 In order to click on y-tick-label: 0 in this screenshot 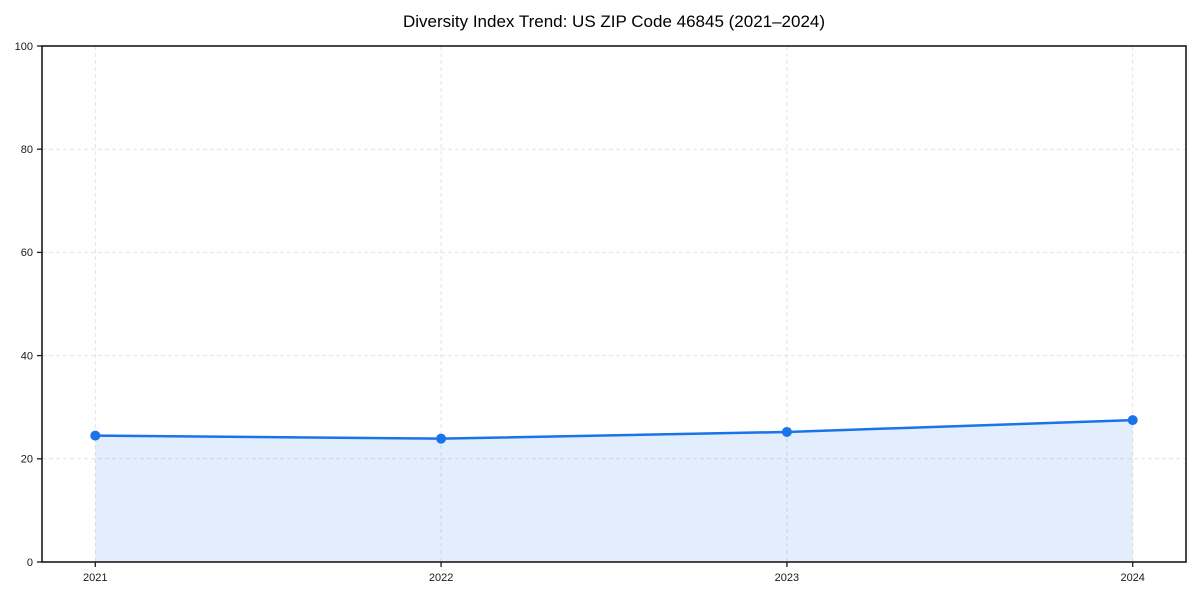, I will do `click(30, 563)`.